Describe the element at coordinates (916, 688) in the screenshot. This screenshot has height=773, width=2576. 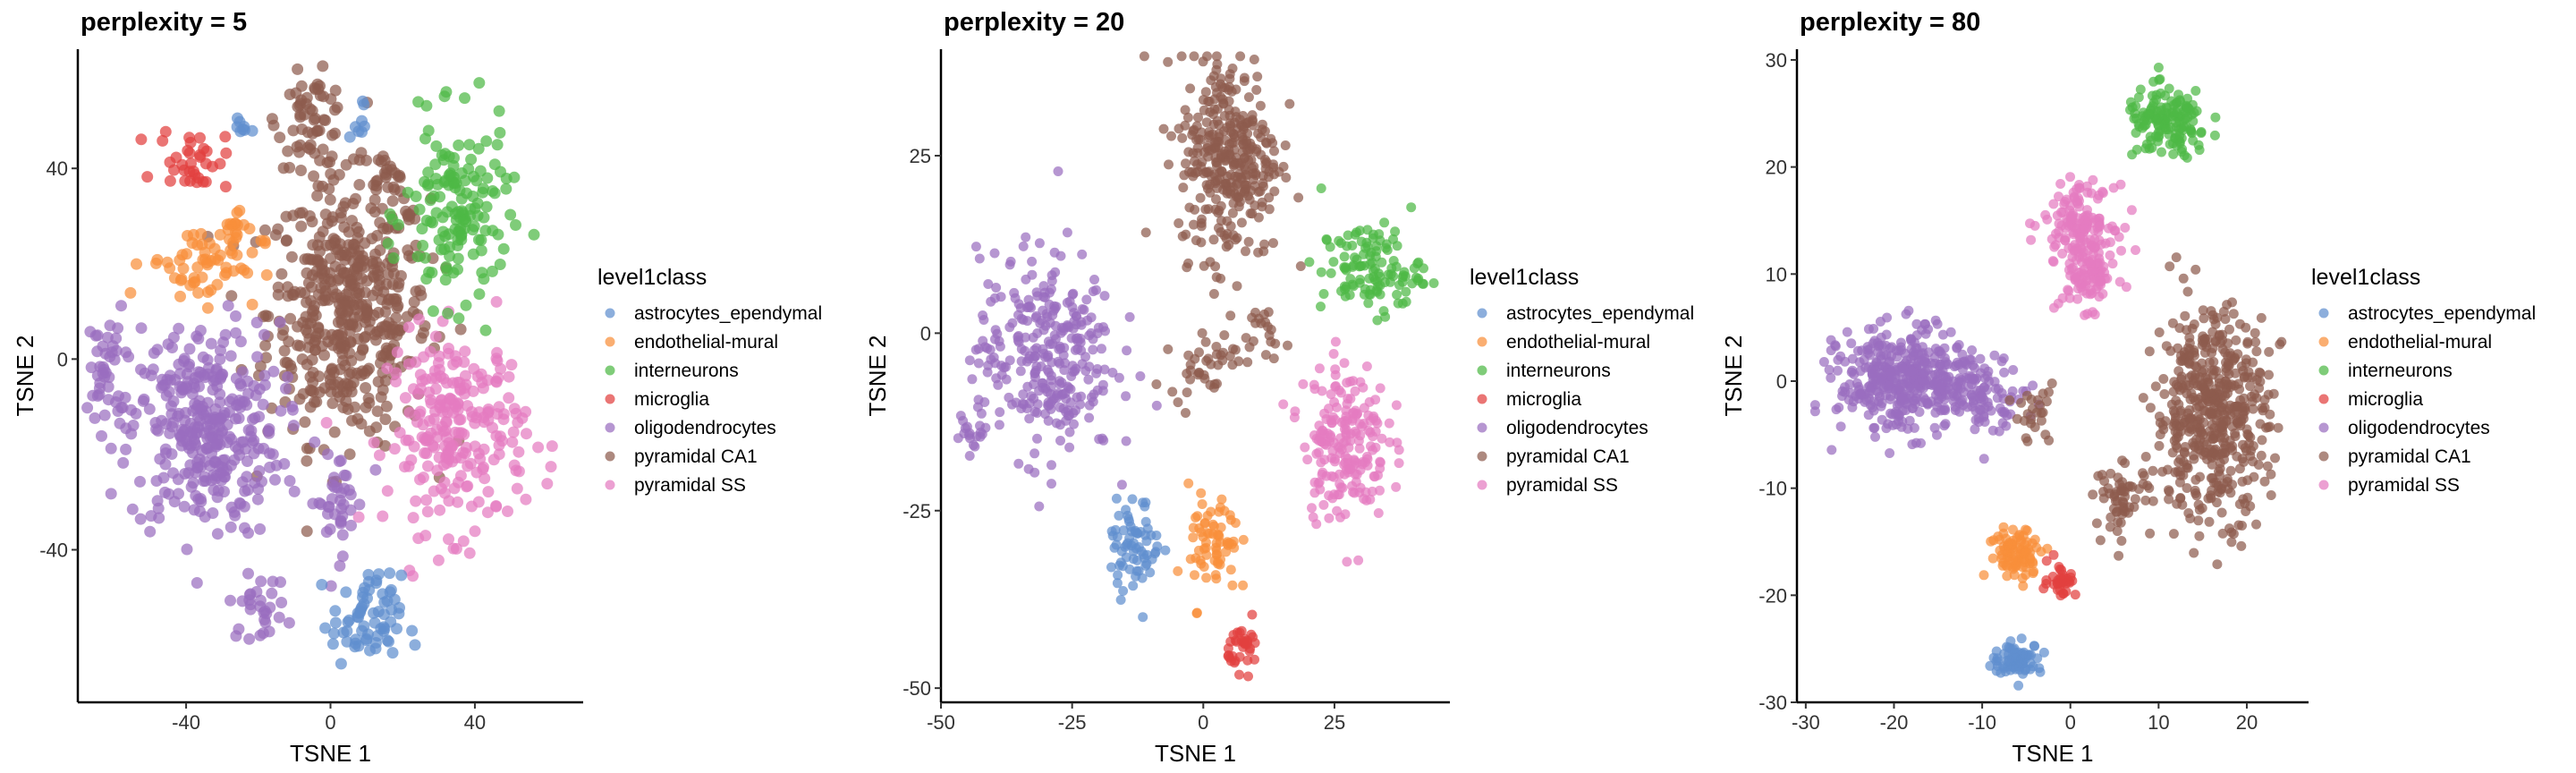
I see `y-tick-label: -50` at that location.